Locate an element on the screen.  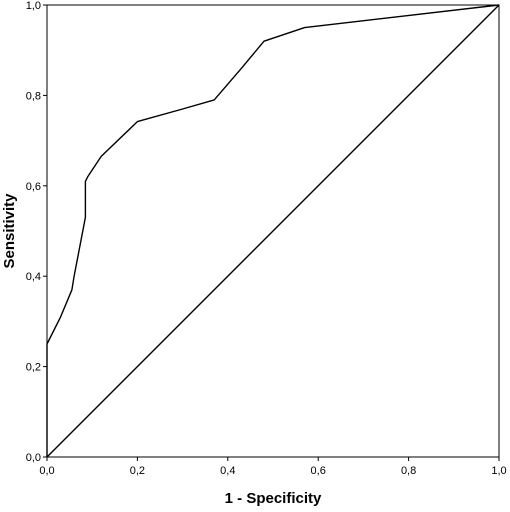
x-tick-label: 1,0 is located at coordinates (498, 471).